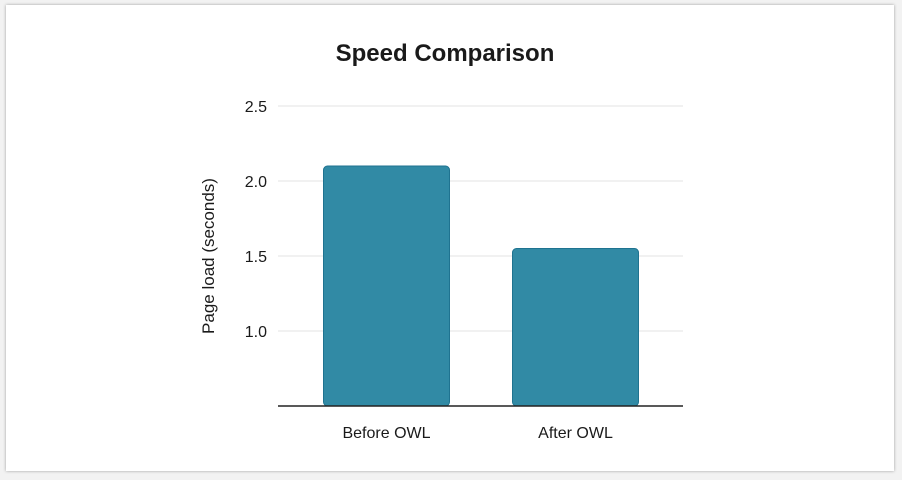 The height and width of the screenshot is (480, 902). What do you see at coordinates (386, 433) in the screenshot?
I see `x-tick-label: Before OWL` at bounding box center [386, 433].